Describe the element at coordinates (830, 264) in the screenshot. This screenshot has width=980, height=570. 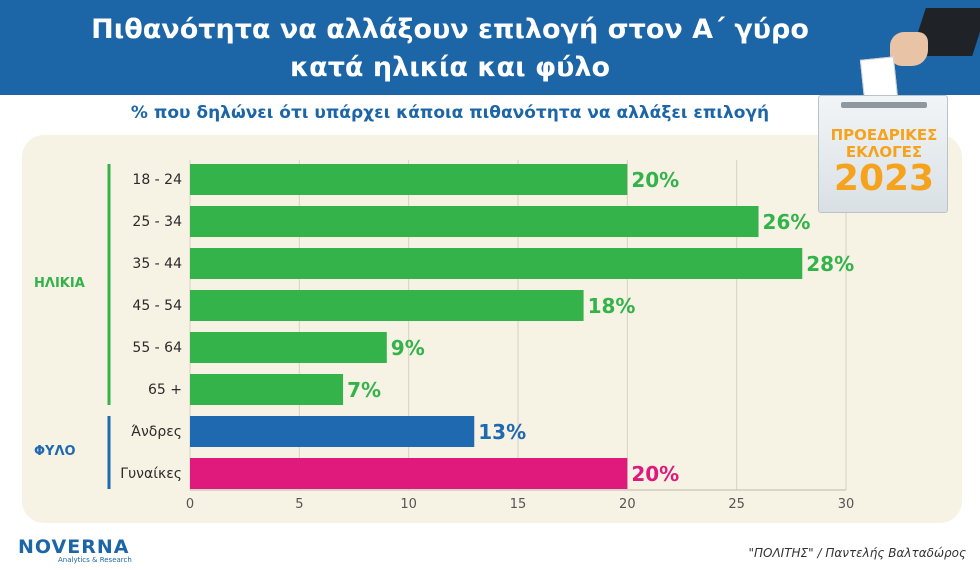
I see `value-label: 28%` at that location.